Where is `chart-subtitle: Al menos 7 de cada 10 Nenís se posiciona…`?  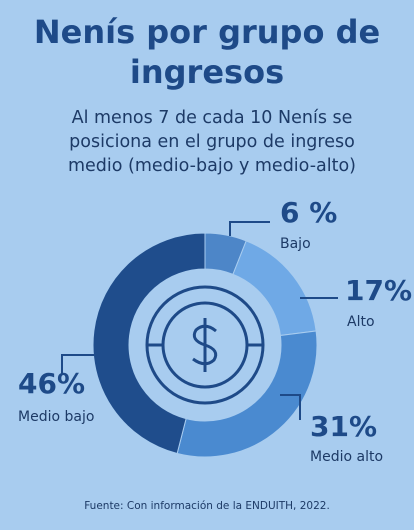
chart-subtitle: Al menos 7 de cada 10 Nenís se posiciona… is located at coordinates (211, 142).